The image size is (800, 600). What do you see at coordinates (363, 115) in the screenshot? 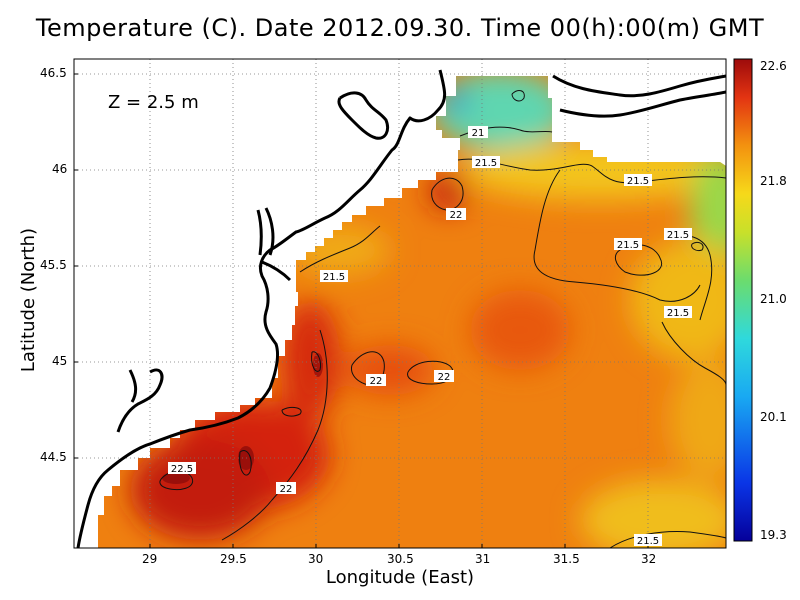
I see `coastline-lagoon` at bounding box center [363, 115].